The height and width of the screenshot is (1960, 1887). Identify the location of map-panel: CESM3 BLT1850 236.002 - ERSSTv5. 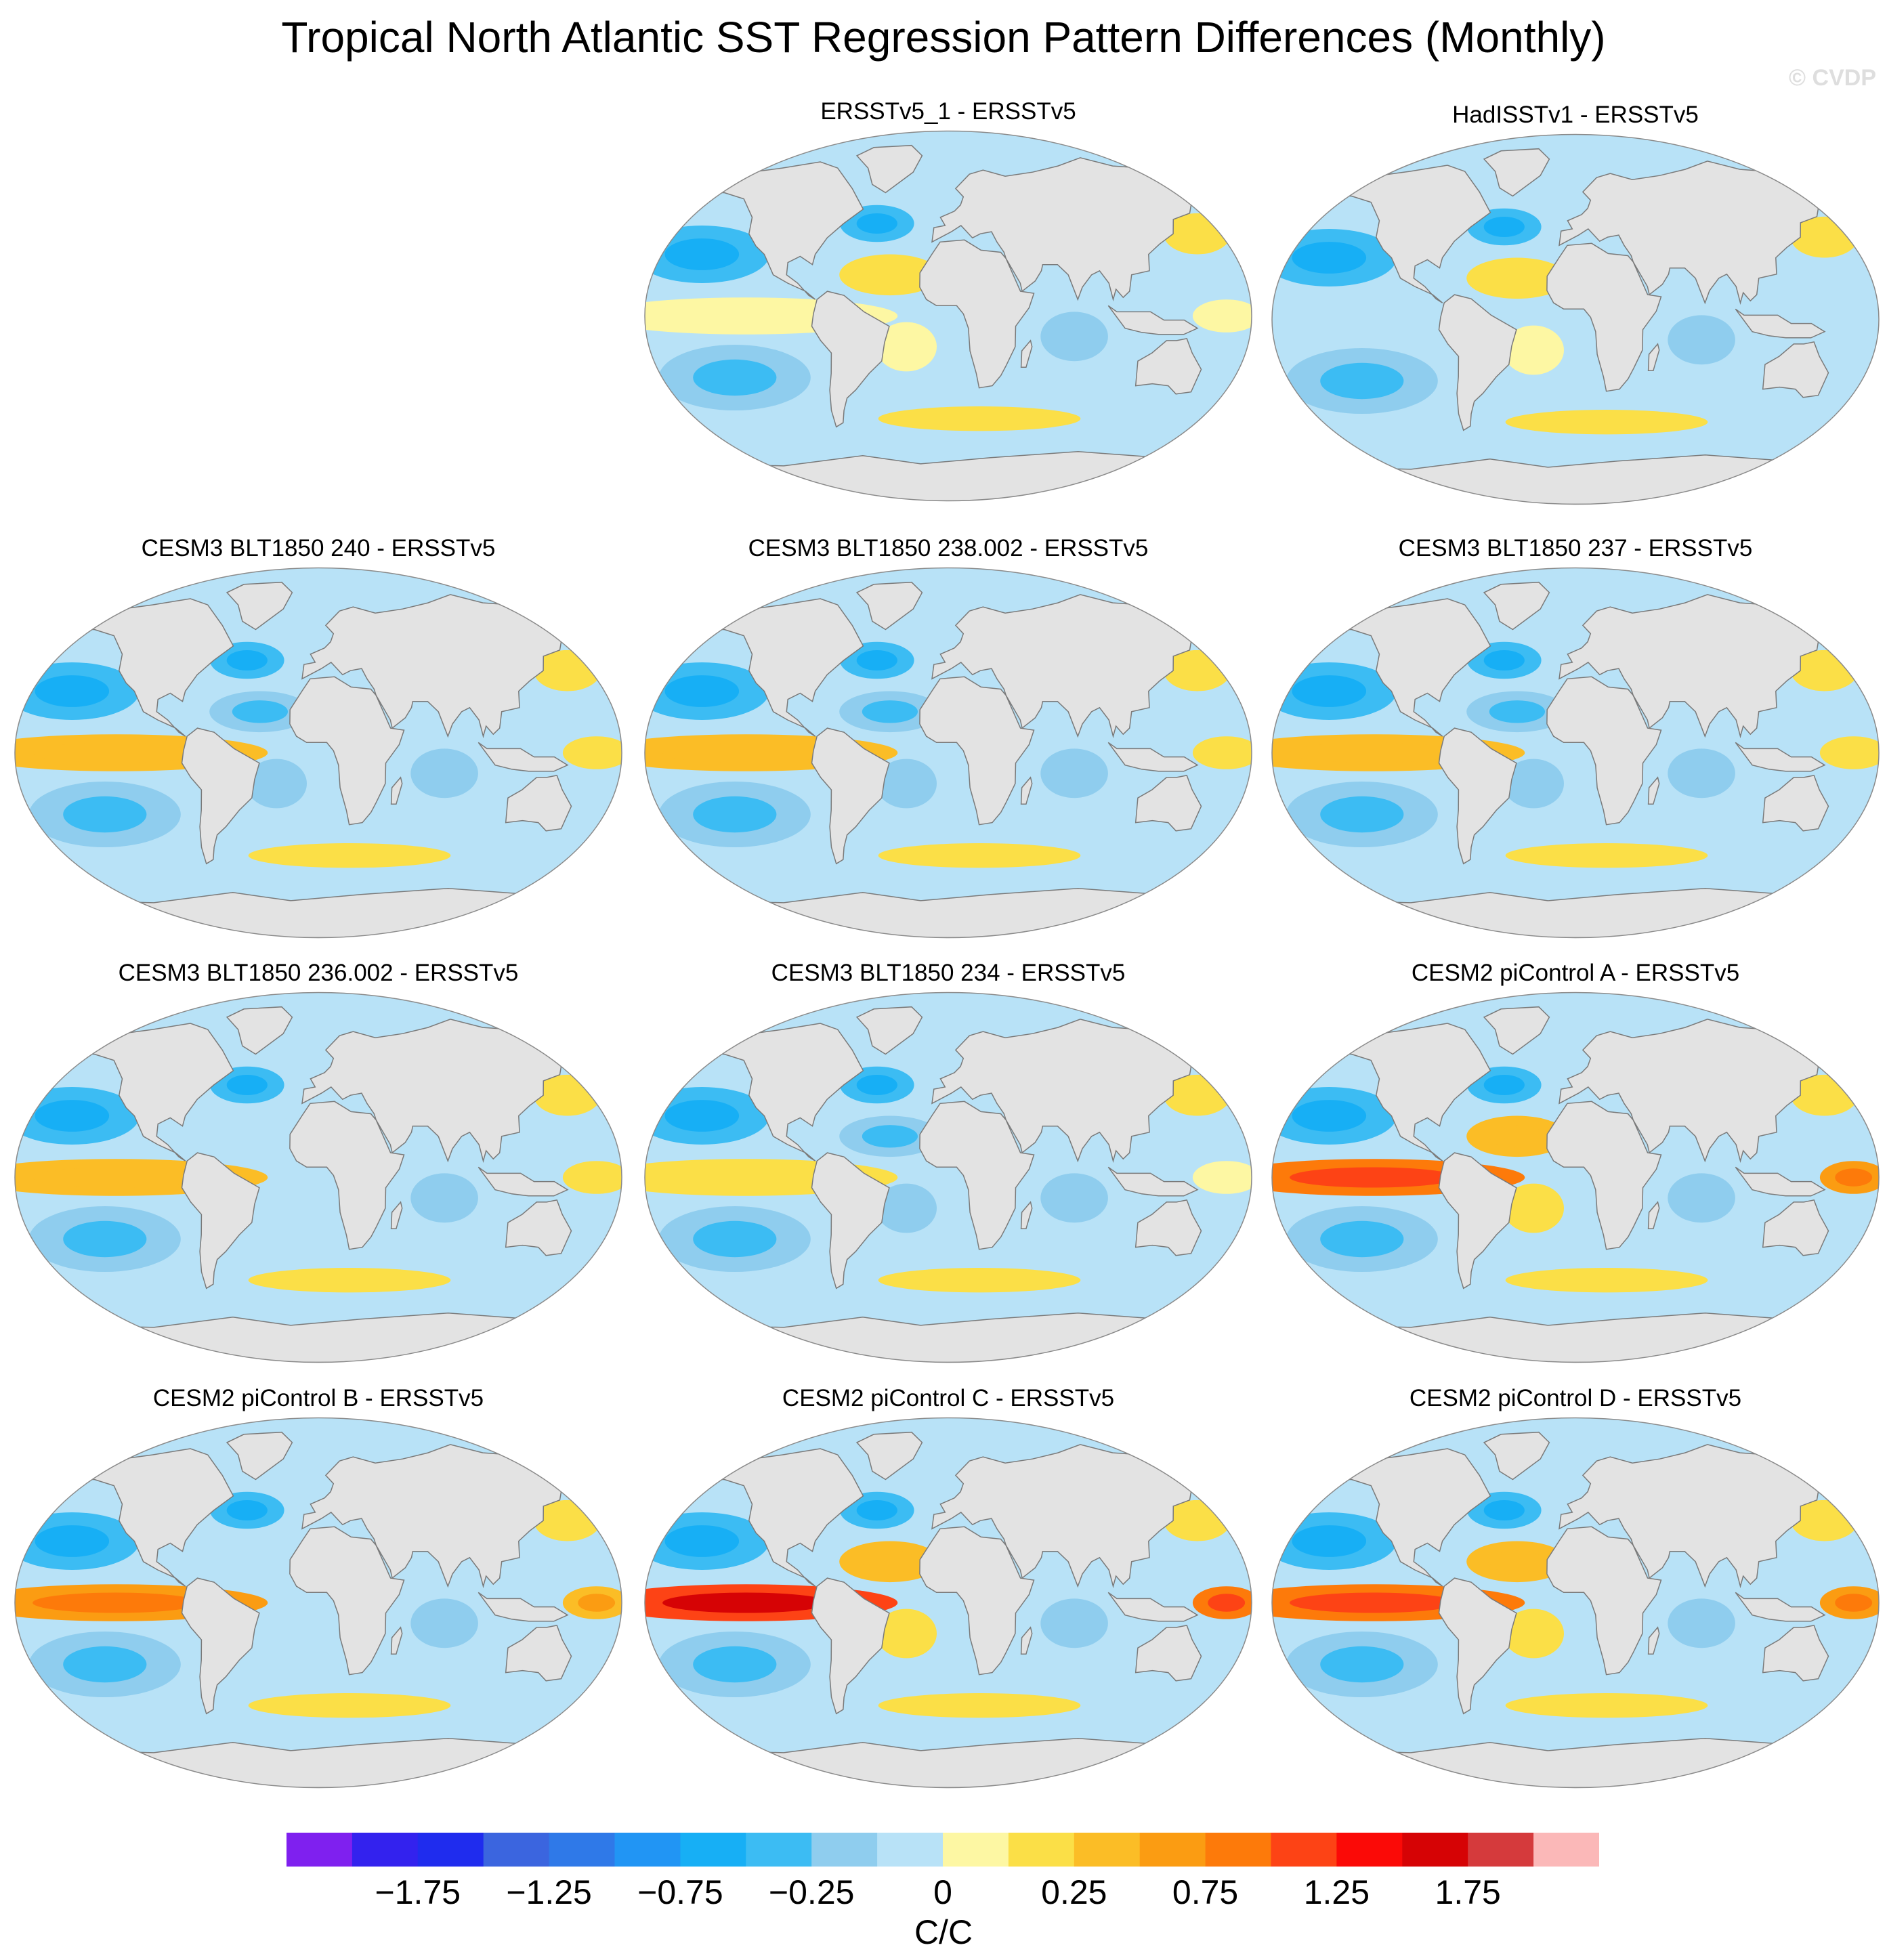
(318, 1163).